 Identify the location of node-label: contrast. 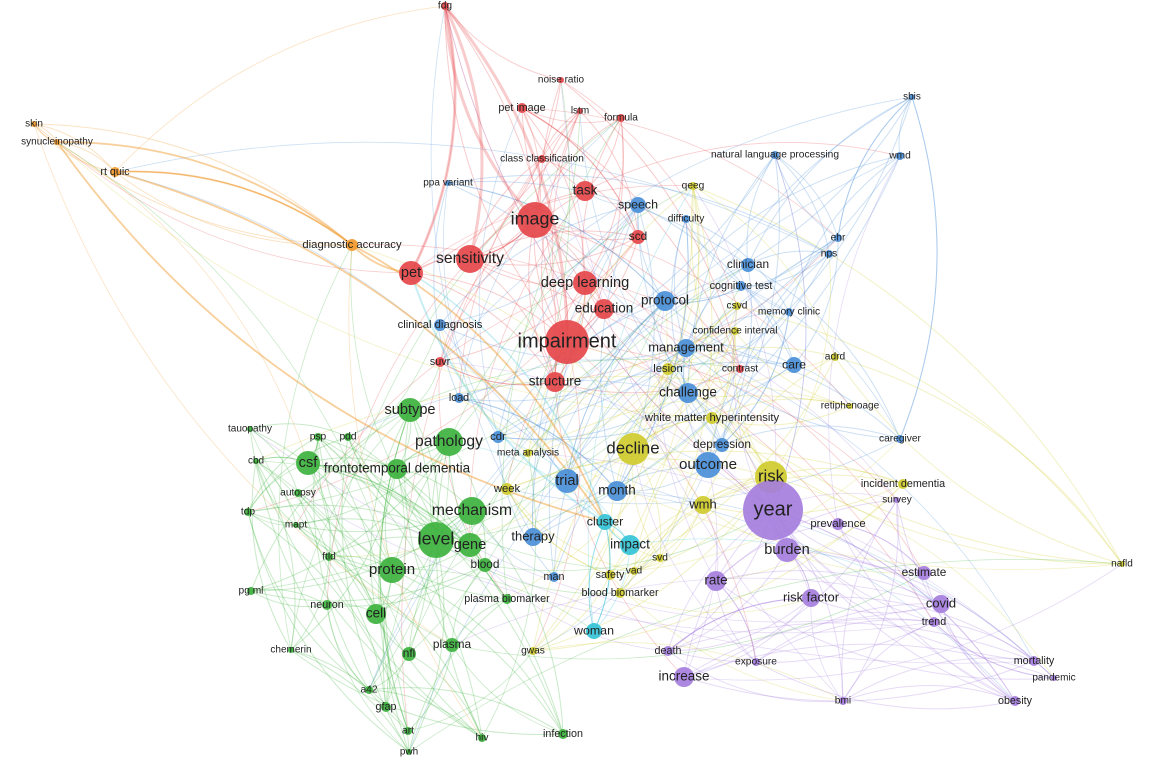
(740, 369).